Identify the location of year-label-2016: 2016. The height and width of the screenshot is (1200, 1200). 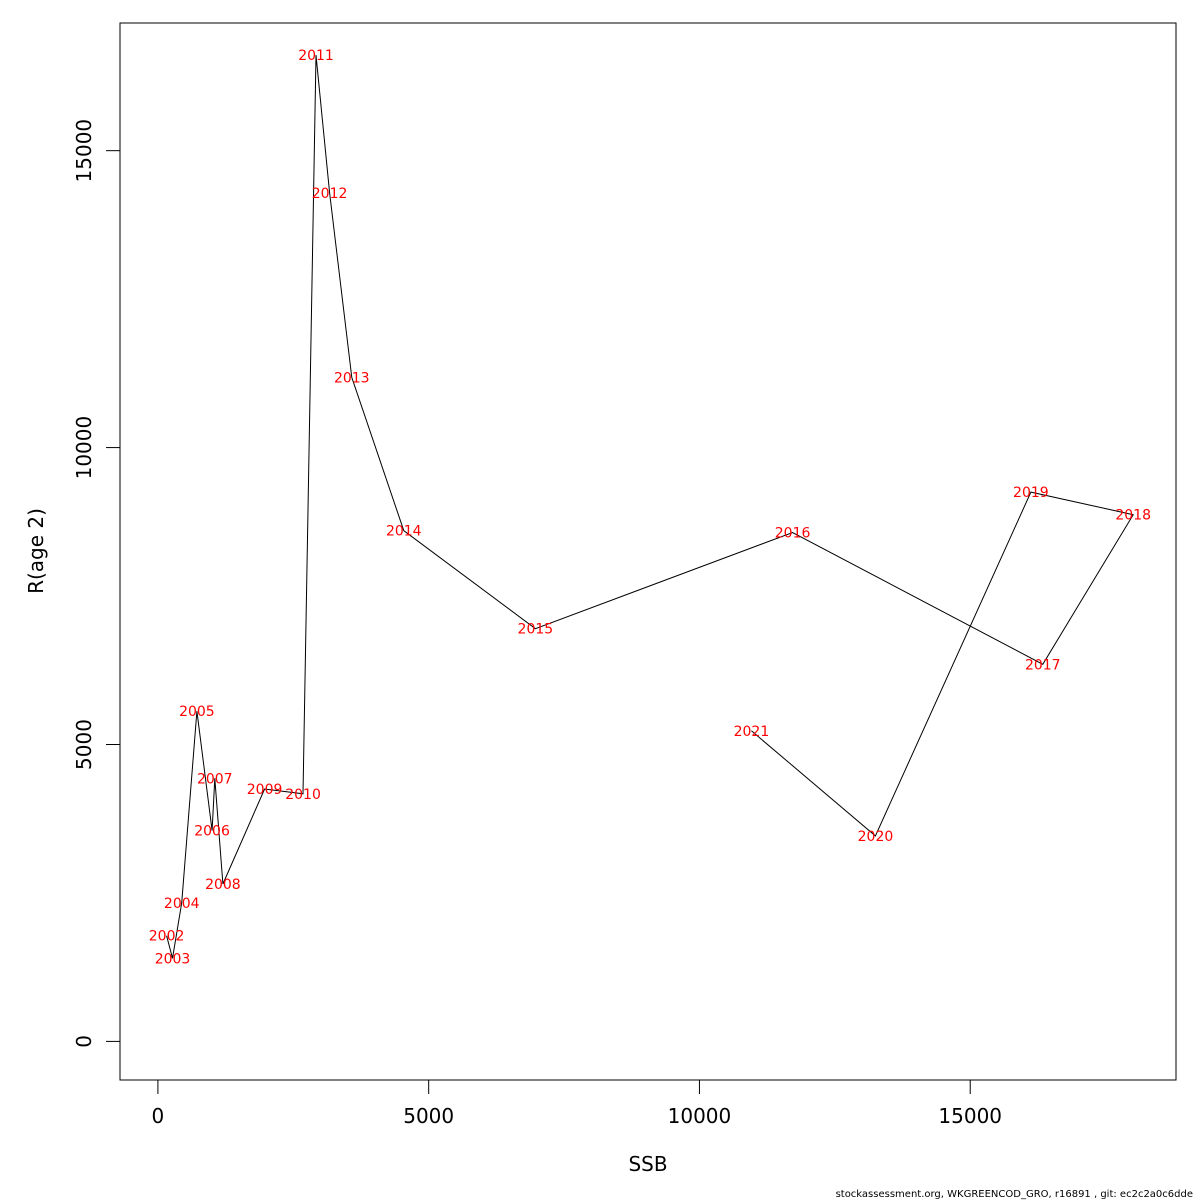
(793, 533).